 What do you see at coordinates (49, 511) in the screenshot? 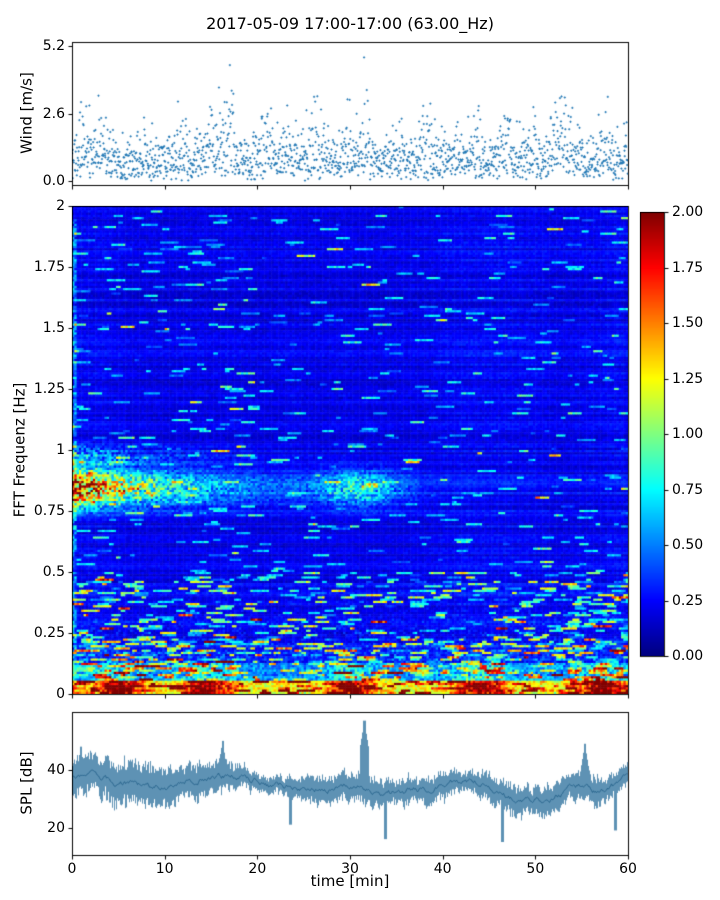
I see `fft-ytick-label: 0.75` at bounding box center [49, 511].